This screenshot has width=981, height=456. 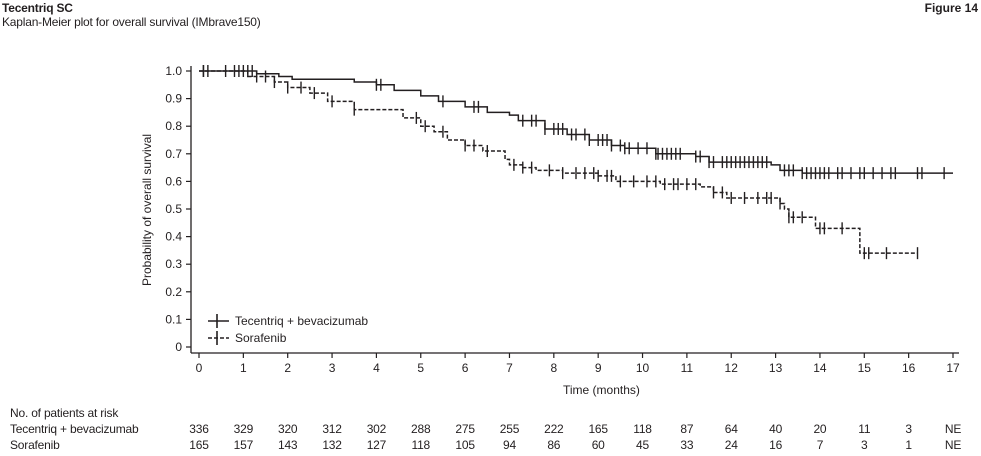 What do you see at coordinates (776, 445) in the screenshot?
I see `risk-count: 16` at bounding box center [776, 445].